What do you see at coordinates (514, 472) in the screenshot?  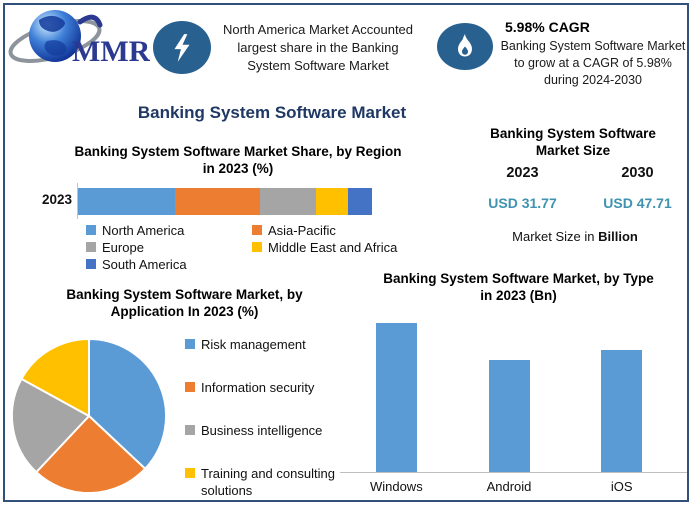 I see `type-chart-axis` at bounding box center [514, 472].